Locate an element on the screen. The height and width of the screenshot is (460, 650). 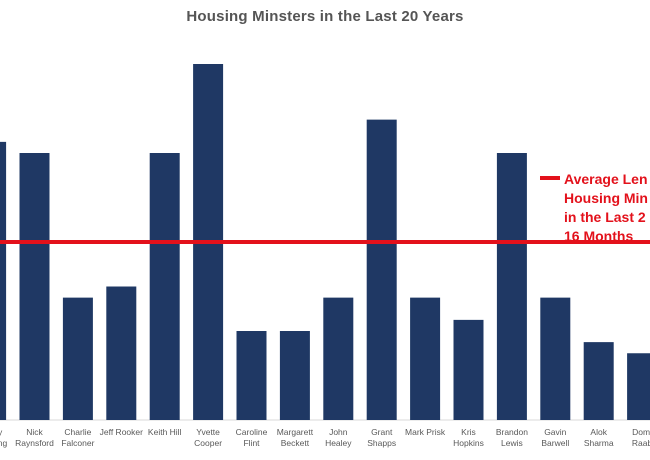
tick-label-12: Gavin Barwell is located at coordinates (555, 437).